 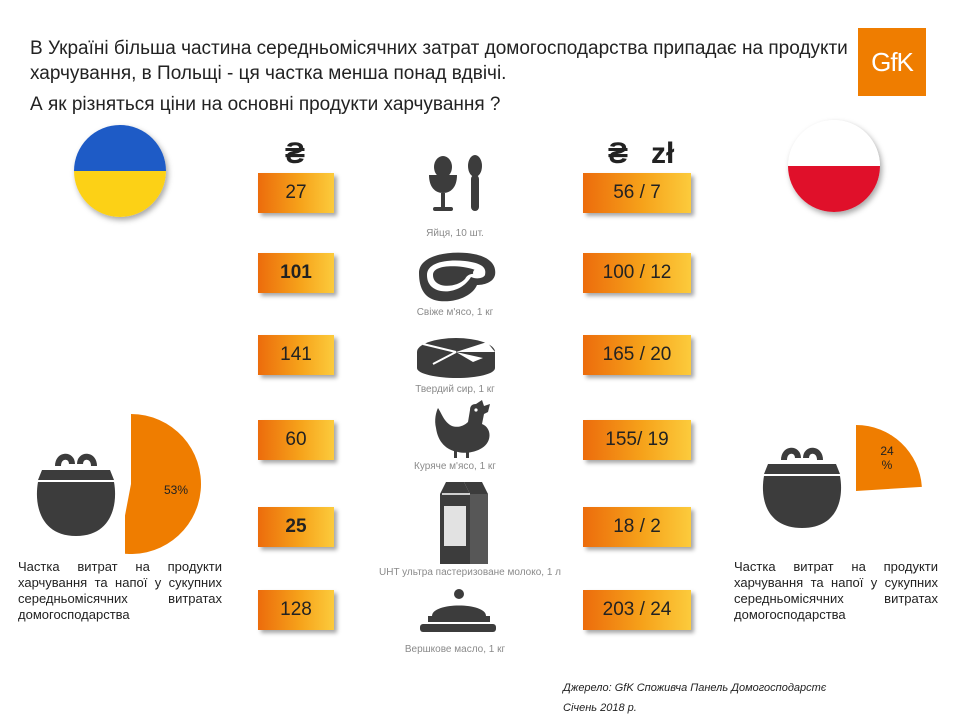 What do you see at coordinates (637, 527) in the screenshot?
I see `poland-value-milk: 18 / 2` at bounding box center [637, 527].